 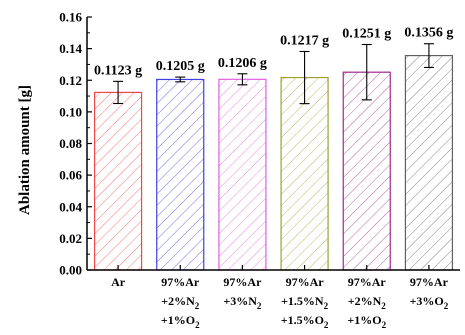 What do you see at coordinates (118, 70) in the screenshot?
I see `data-label: 0.1123 g` at bounding box center [118, 70].